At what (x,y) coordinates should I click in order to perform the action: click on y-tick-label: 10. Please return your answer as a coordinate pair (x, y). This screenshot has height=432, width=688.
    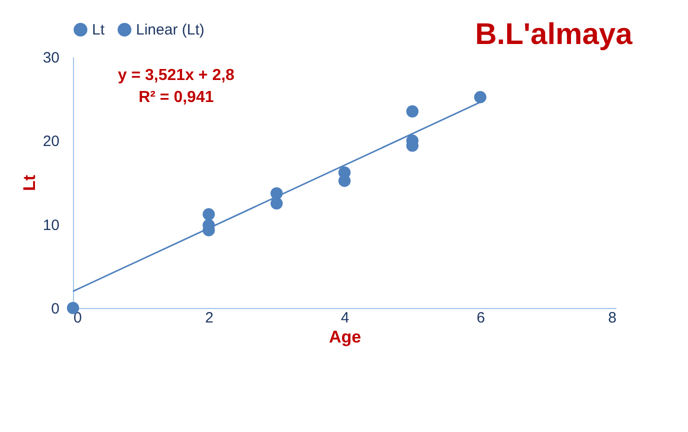
    Looking at the image, I should click on (51, 225).